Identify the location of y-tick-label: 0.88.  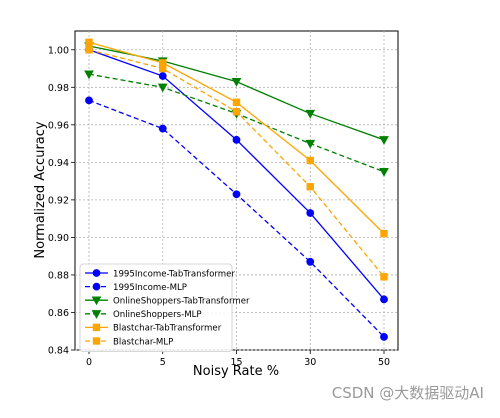
(58, 275).